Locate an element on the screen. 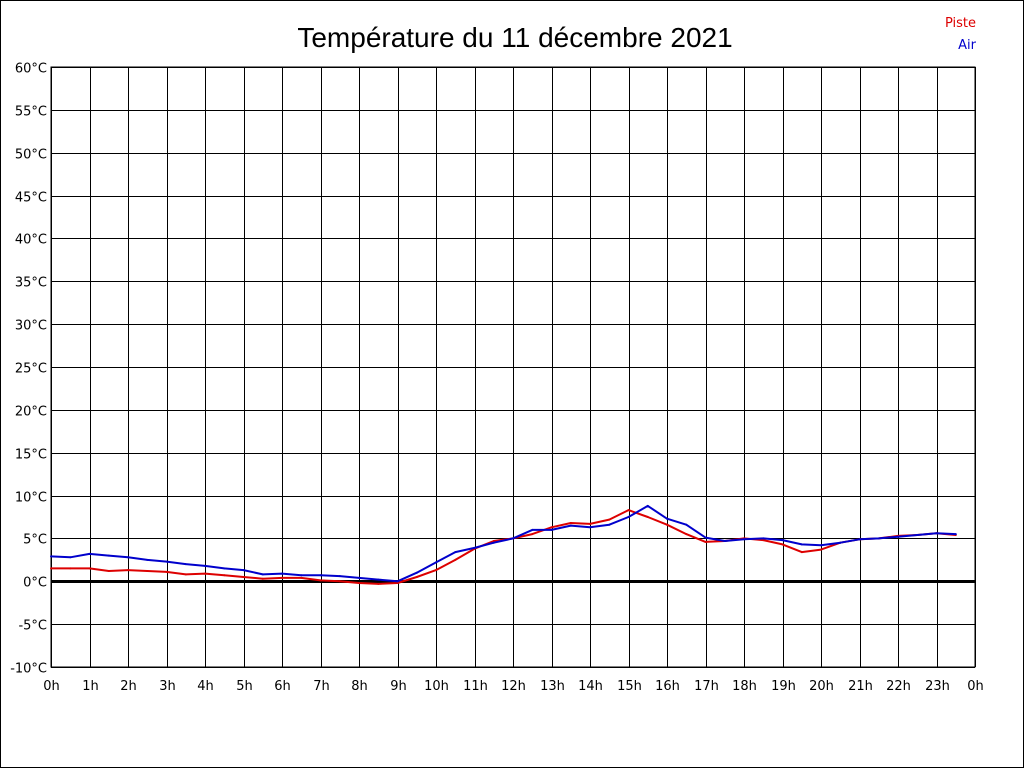 This screenshot has height=768, width=1024. x-tick-label: 16h is located at coordinates (667, 686).